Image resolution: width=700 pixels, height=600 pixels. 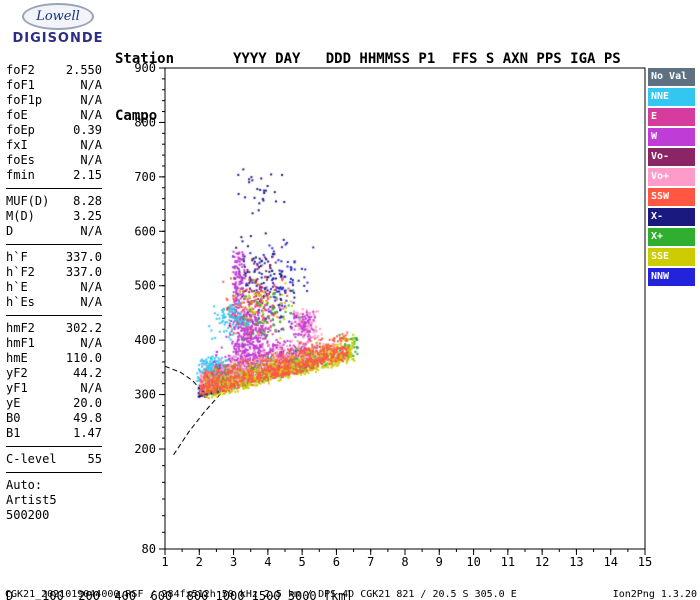 What do you see at coordinates (54, 358) in the screenshot?
I see `param-row: hmE 110.0` at bounding box center [54, 358].